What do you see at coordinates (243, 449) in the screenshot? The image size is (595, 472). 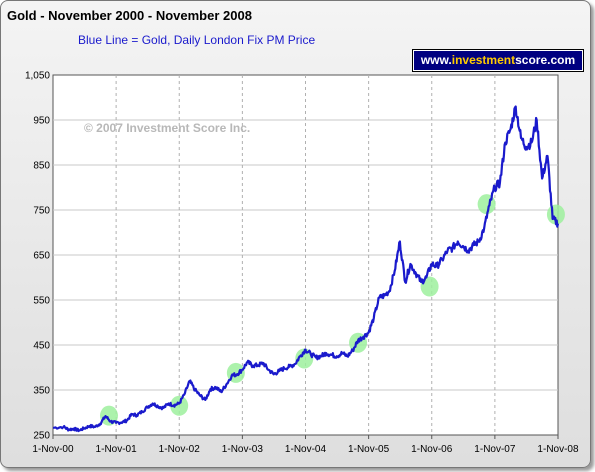 I see `x-tick-label: 1-Nov-03` at bounding box center [243, 449].